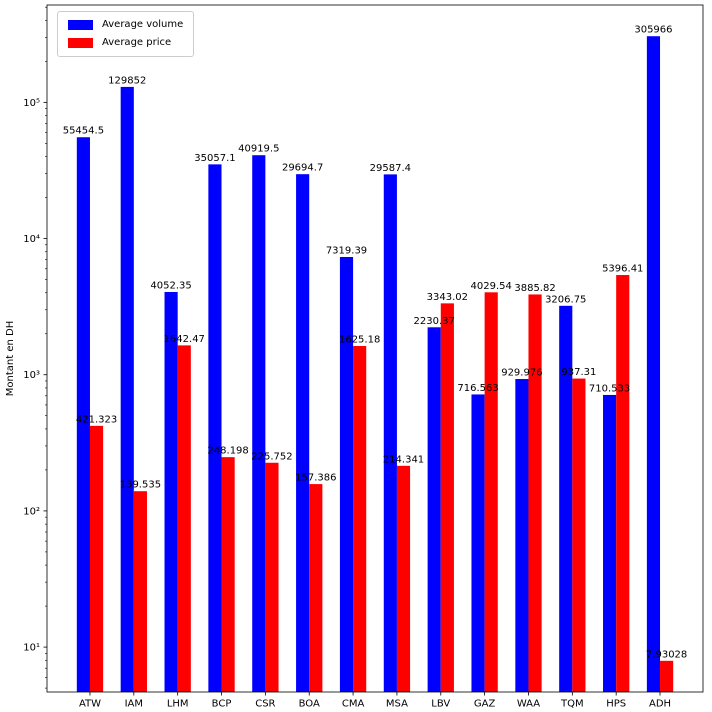  I want to click on bar-price-ADH, so click(667, 676).